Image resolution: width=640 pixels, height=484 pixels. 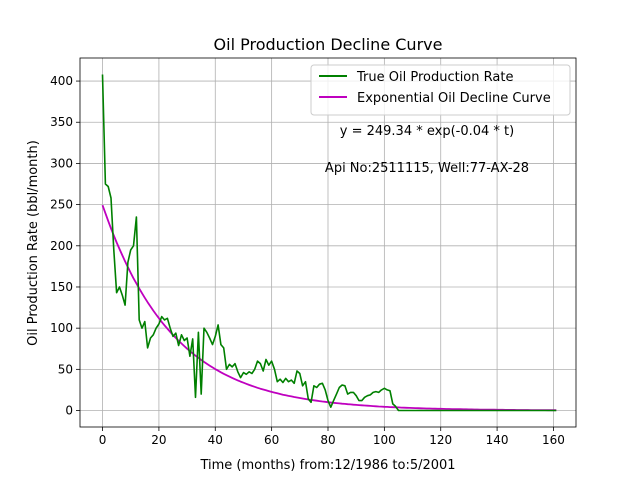 What do you see at coordinates (327, 440) in the screenshot?
I see `x-tick-label: 80` at bounding box center [327, 440].